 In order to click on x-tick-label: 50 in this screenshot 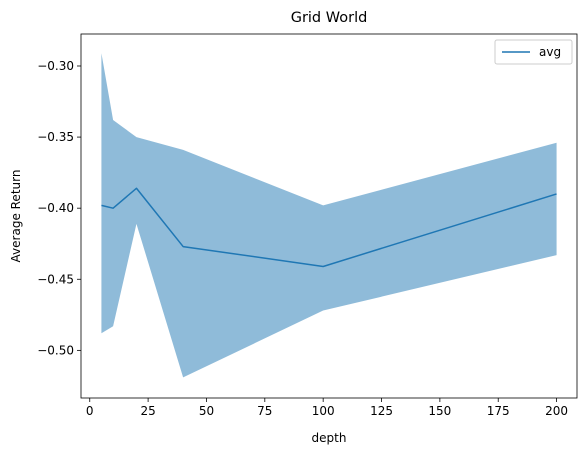, I will do `click(206, 411)`.